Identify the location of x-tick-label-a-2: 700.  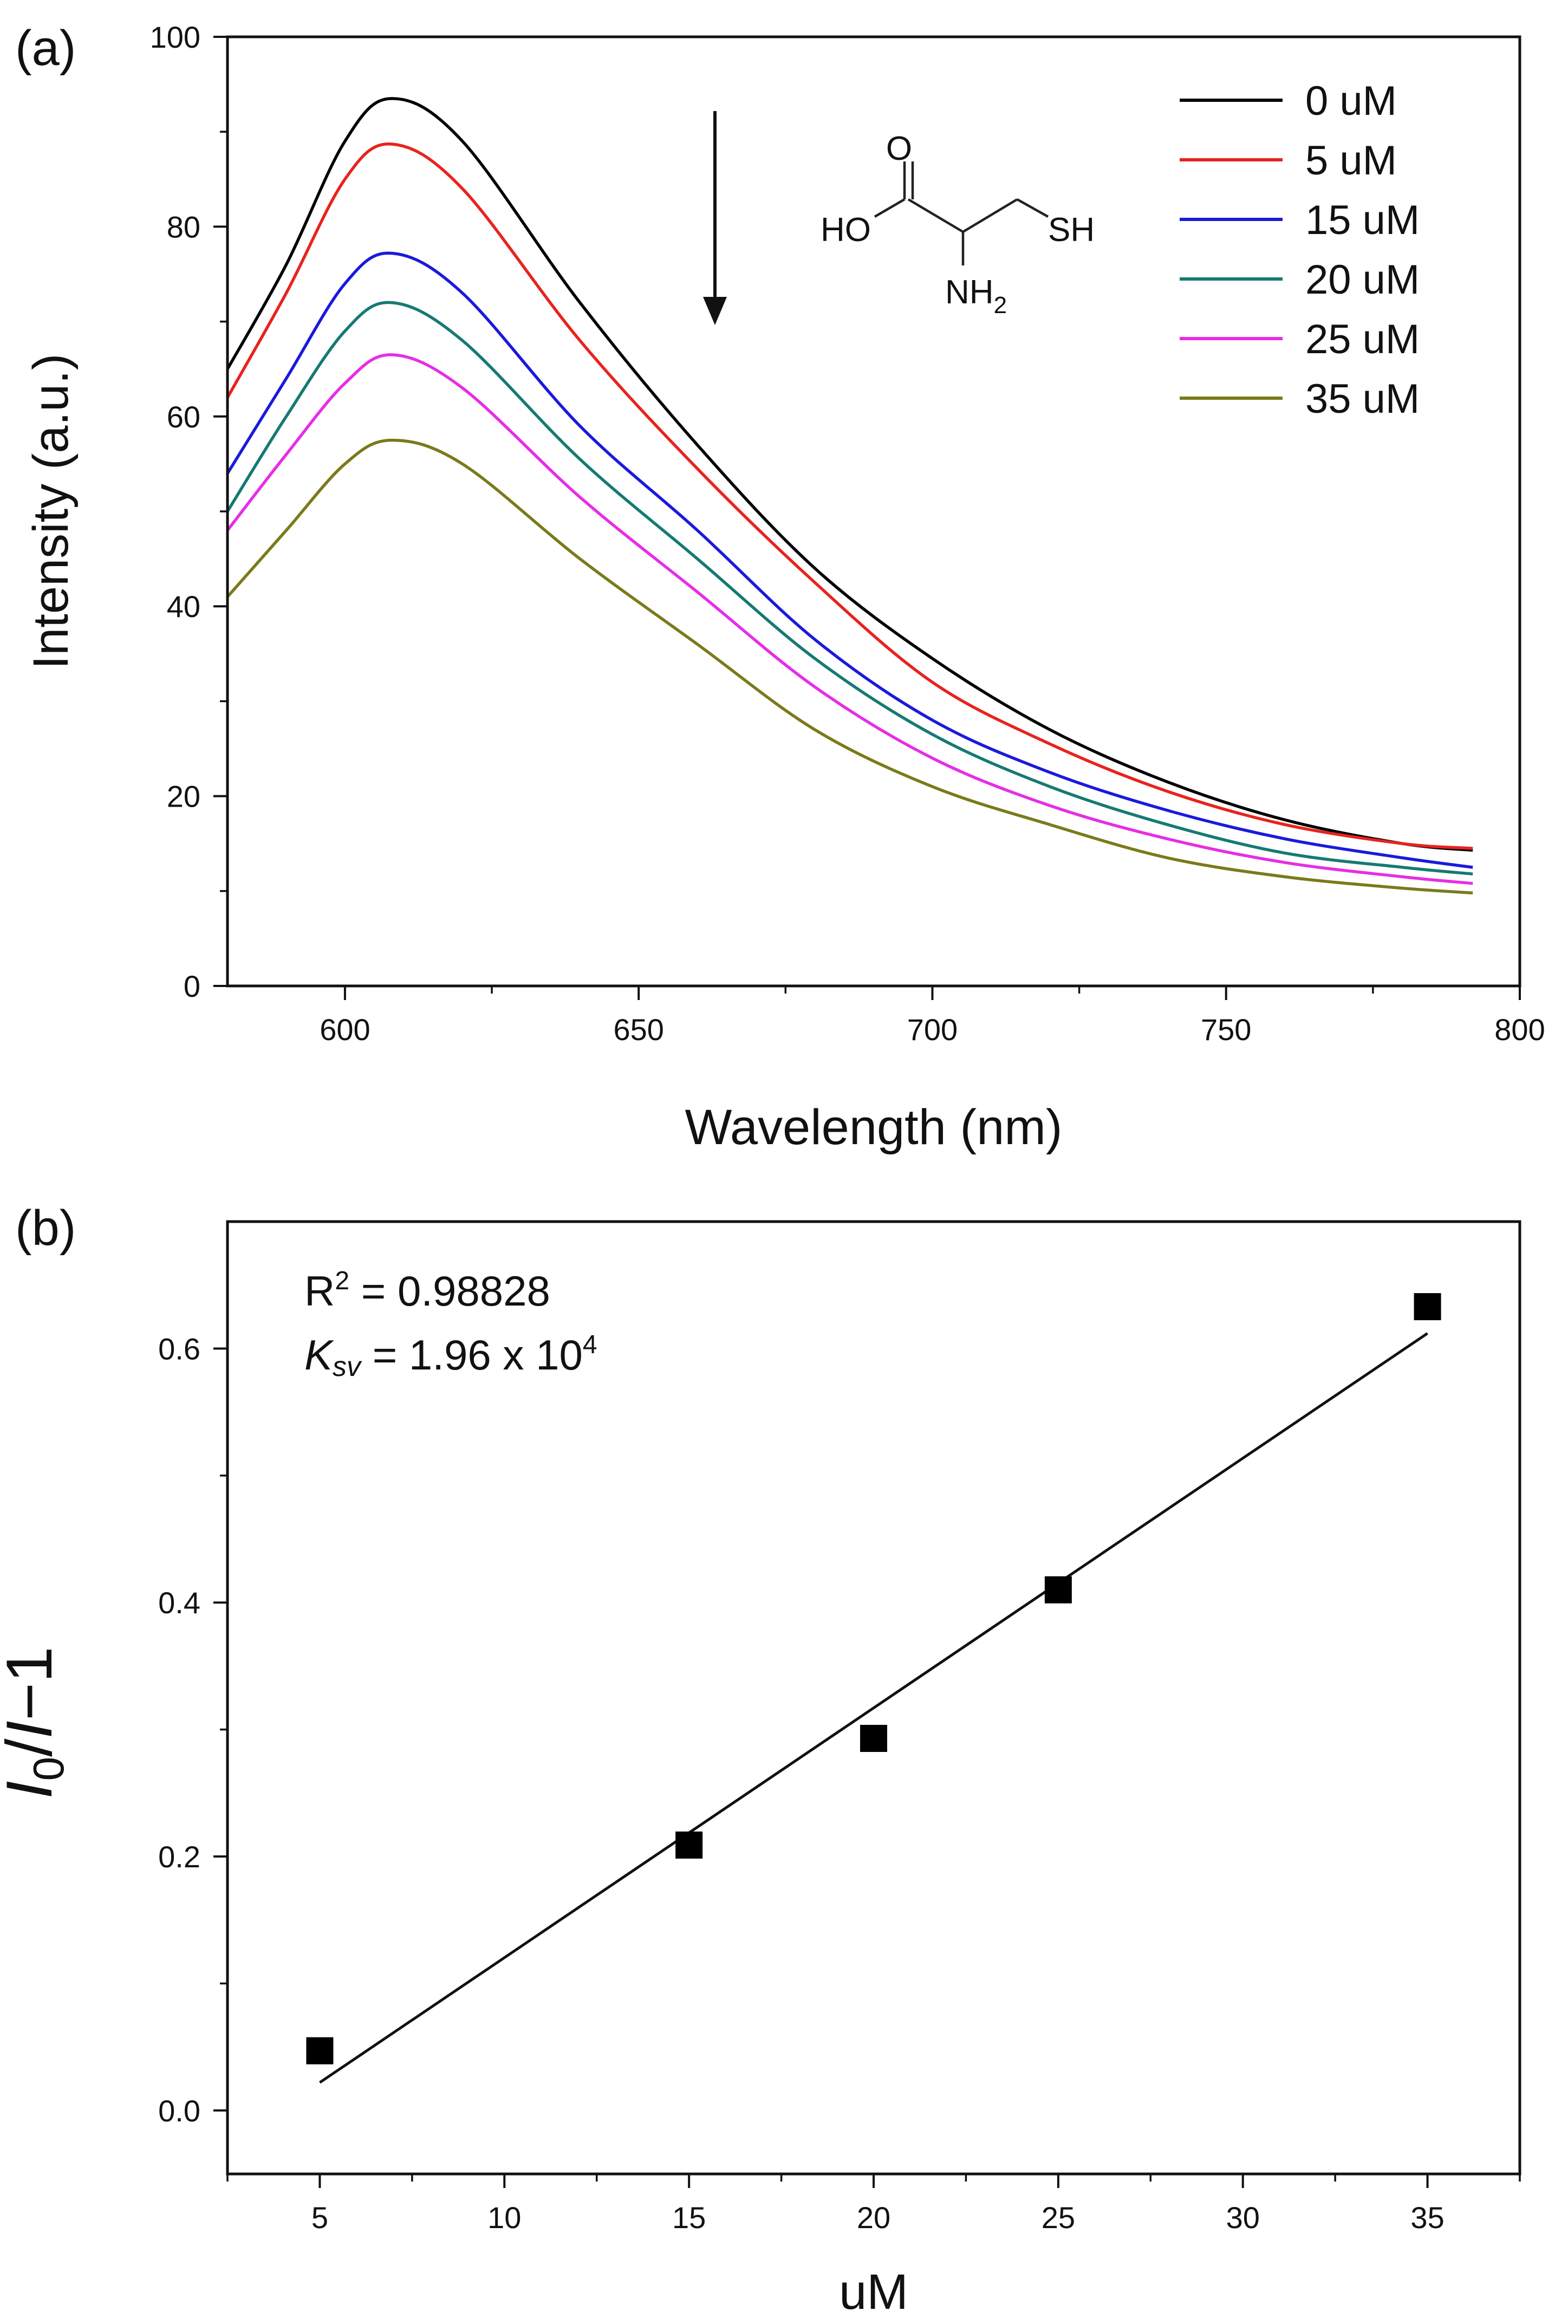
(933, 1029).